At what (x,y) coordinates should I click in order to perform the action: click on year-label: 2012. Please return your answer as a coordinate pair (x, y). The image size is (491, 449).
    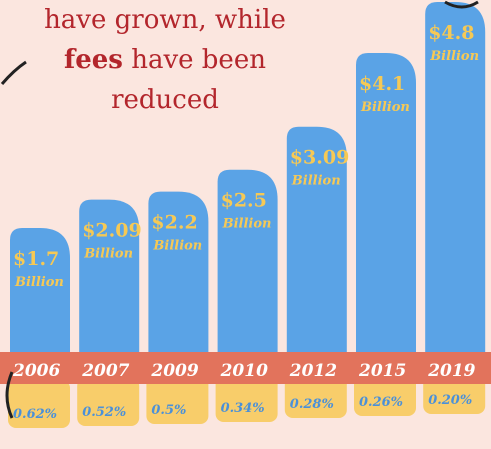
    Looking at the image, I should click on (313, 371).